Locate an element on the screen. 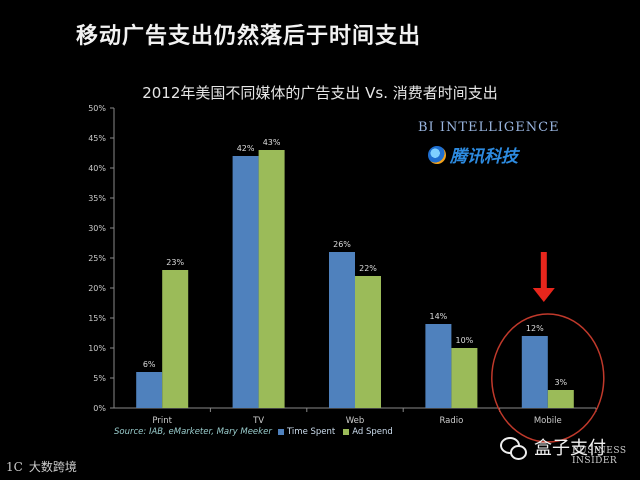  x-tick-label: Web is located at coordinates (355, 421).